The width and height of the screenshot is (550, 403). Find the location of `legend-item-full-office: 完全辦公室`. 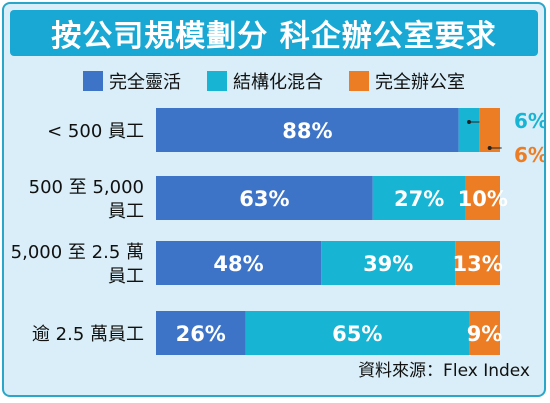

legend-item-full-office: 完全辦公室 is located at coordinates (407, 81).